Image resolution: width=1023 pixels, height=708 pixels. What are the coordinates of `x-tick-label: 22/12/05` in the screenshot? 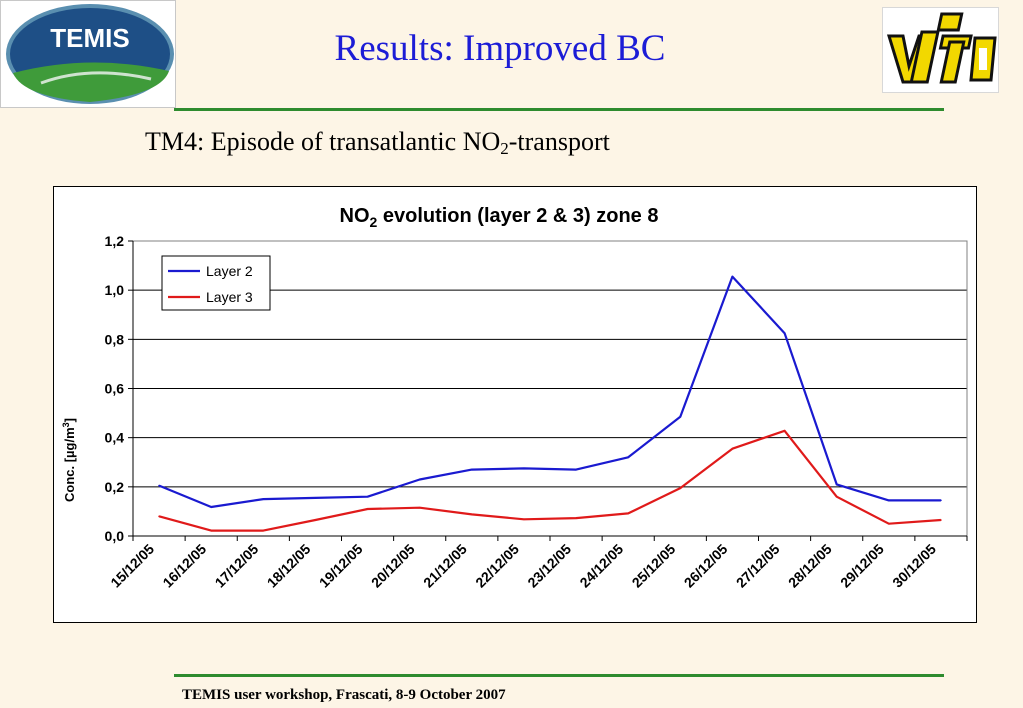 It's located at (497, 566).